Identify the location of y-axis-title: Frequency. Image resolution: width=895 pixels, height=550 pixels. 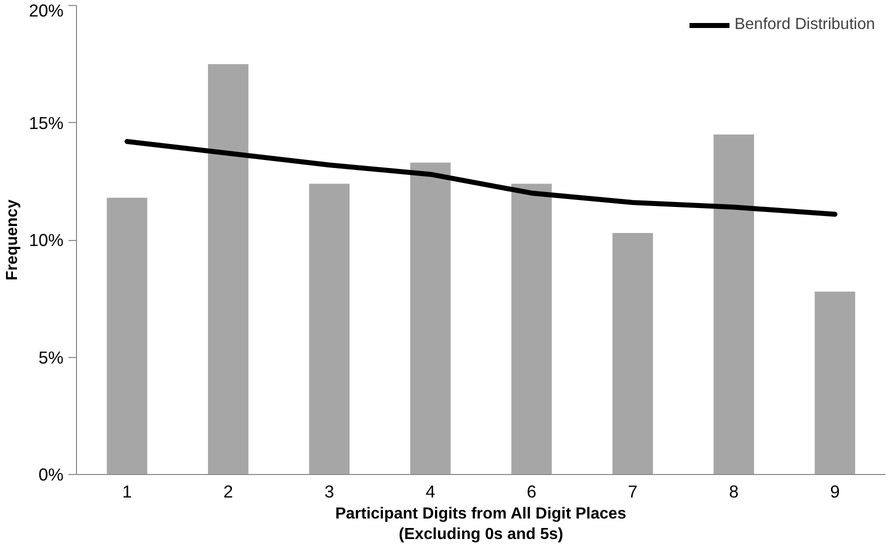
(12, 239).